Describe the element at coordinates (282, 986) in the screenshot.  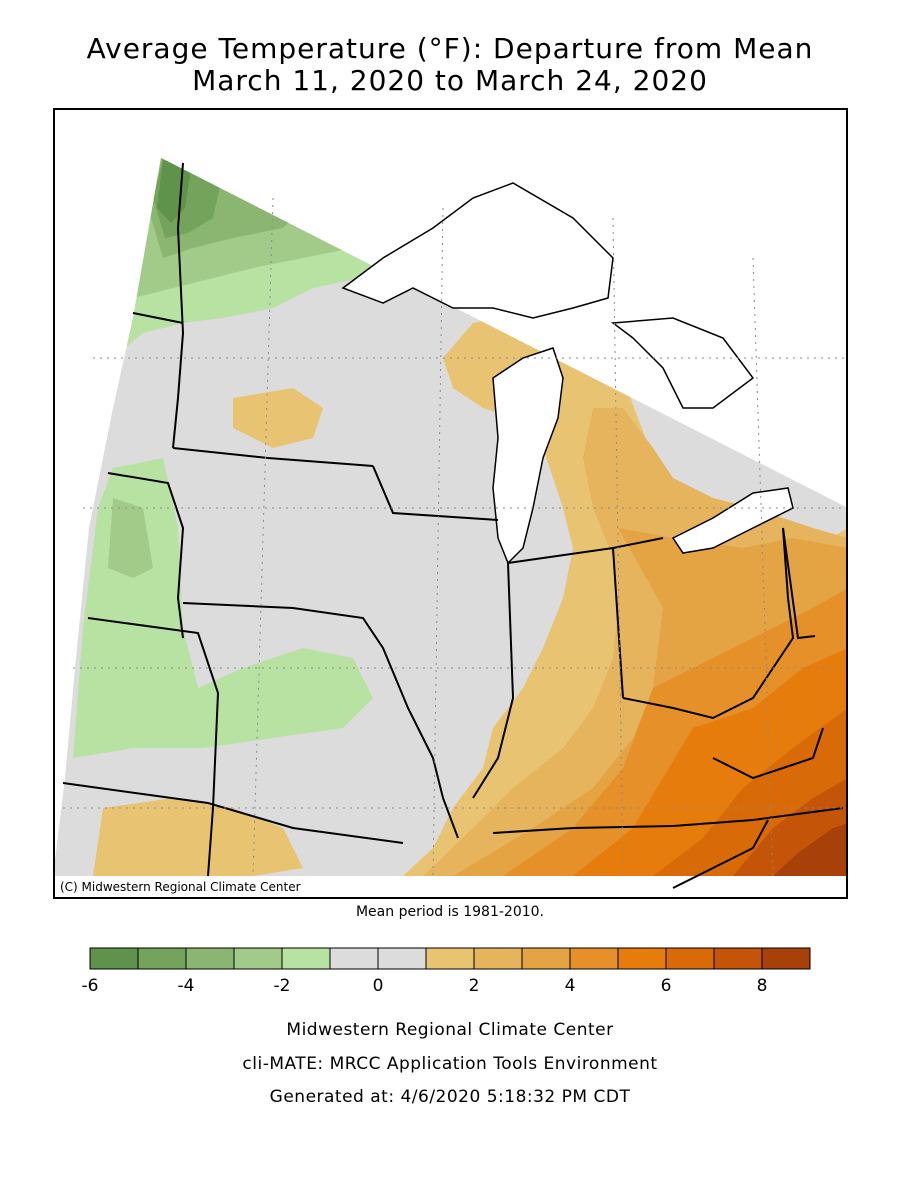
I see `legend-tick-label: -2` at that location.